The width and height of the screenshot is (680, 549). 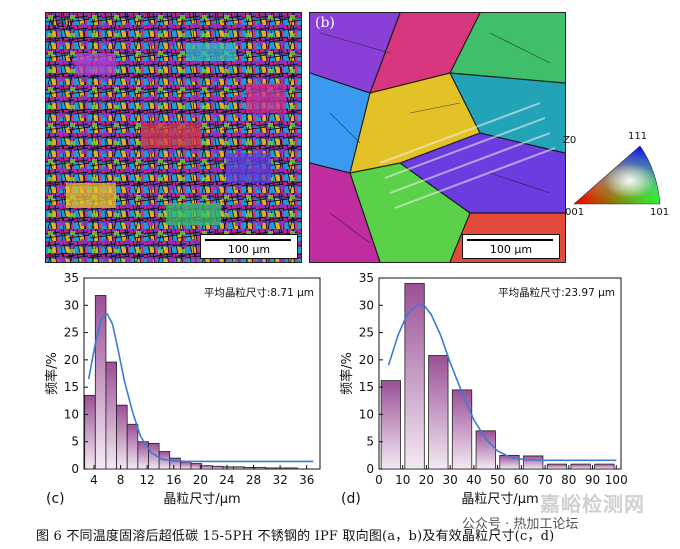 What do you see at coordinates (55, 499) in the screenshot?
I see `panel-label: (c)` at bounding box center [55, 499].